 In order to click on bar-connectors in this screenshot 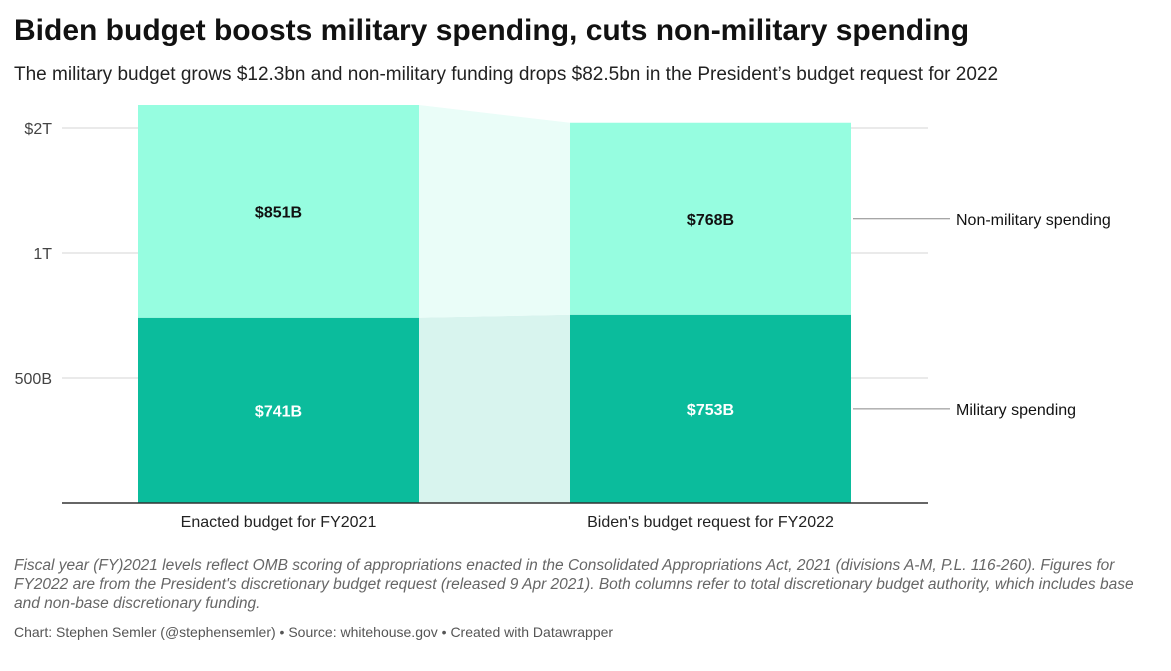, I will do `click(494, 304)`.